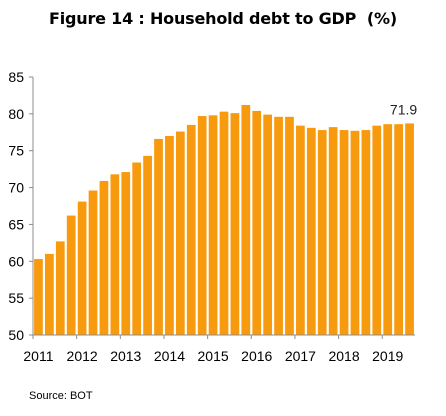  Describe the element at coordinates (16, 151) in the screenshot. I see `y-tick-label: 75` at that location.